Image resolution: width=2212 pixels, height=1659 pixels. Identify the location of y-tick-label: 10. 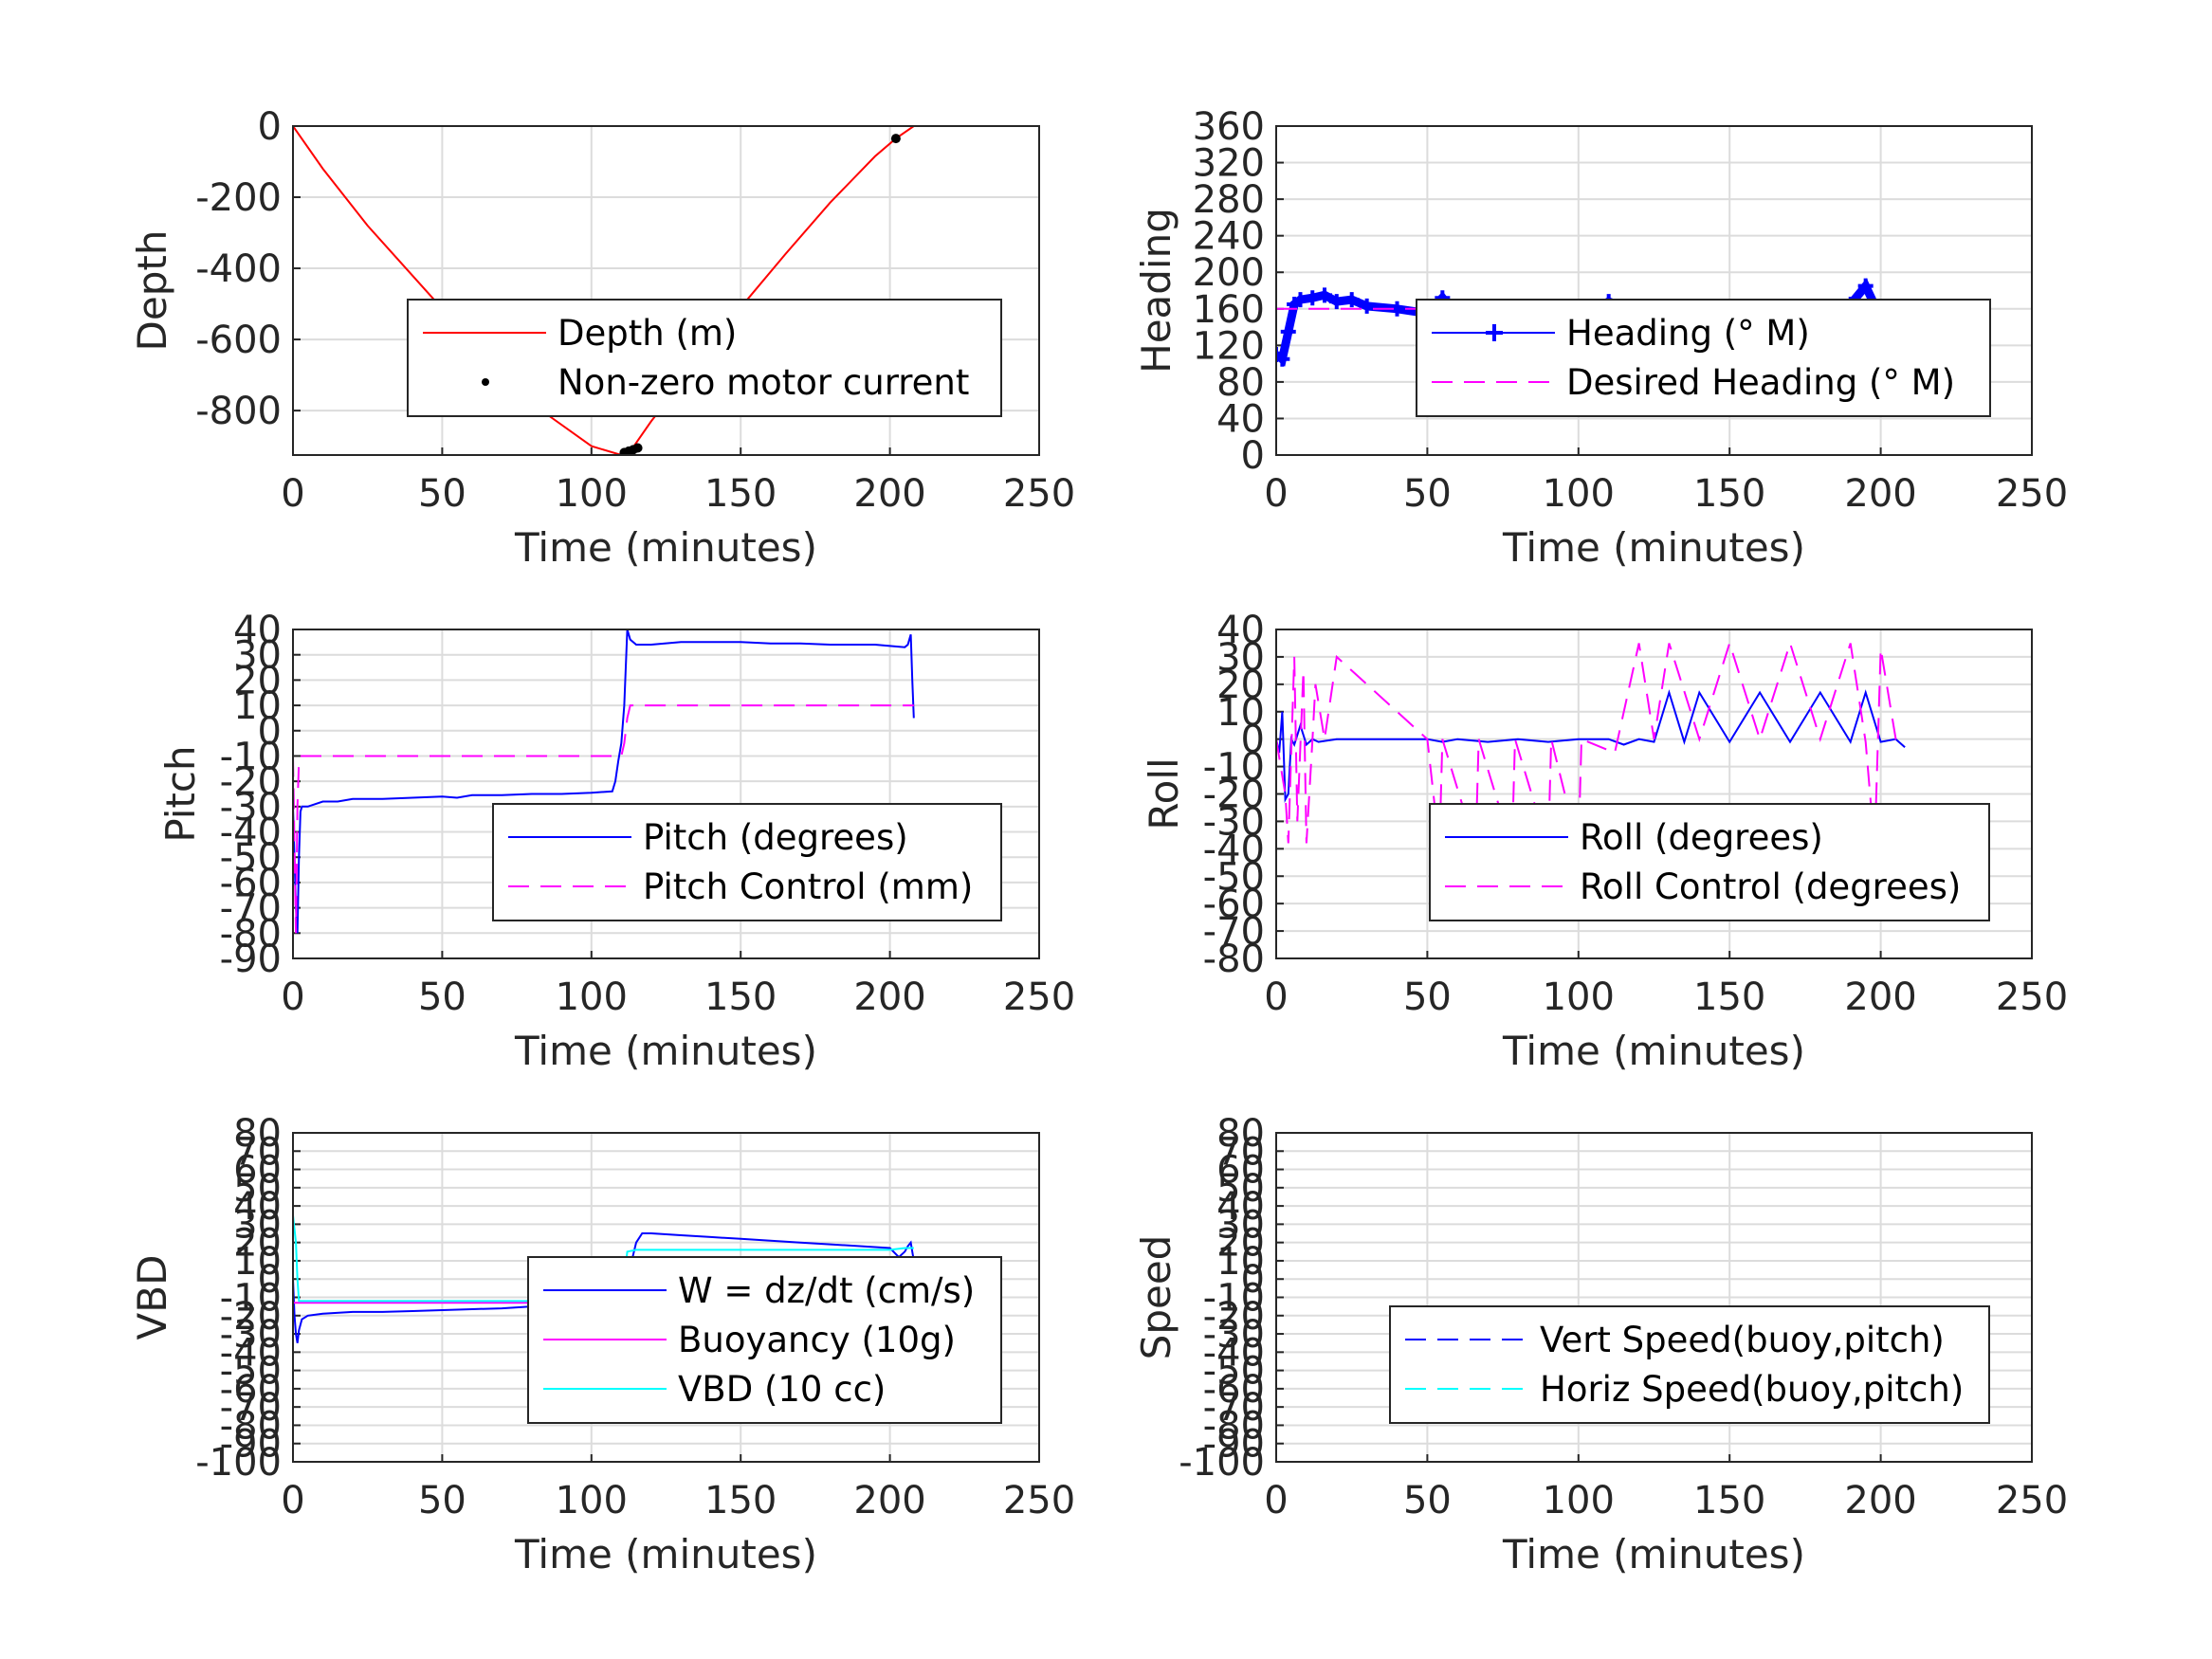
(1240, 713).